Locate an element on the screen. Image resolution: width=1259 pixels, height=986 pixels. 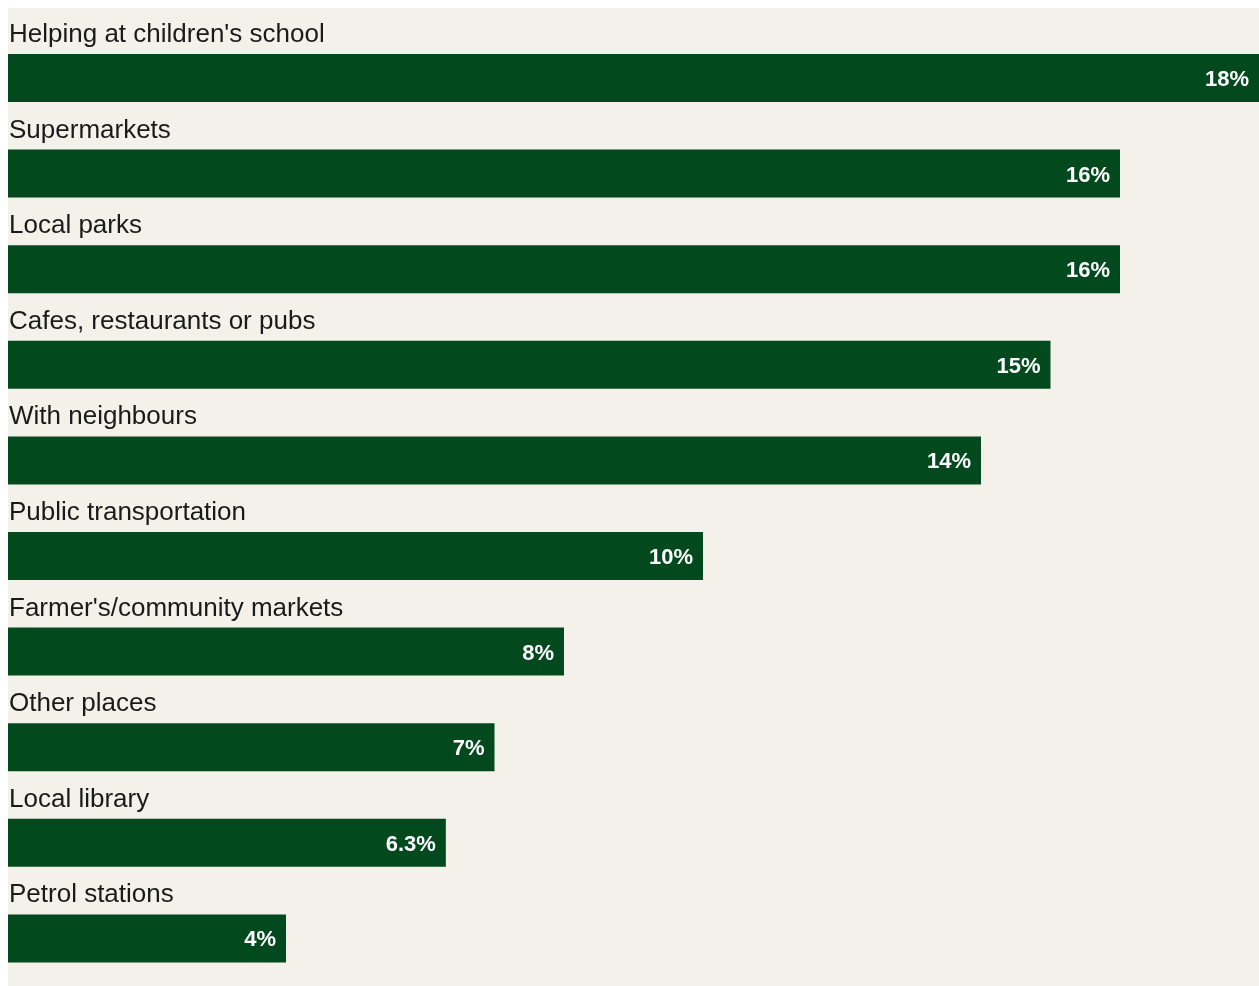
y-tick-label: Local library is located at coordinates (79, 797).